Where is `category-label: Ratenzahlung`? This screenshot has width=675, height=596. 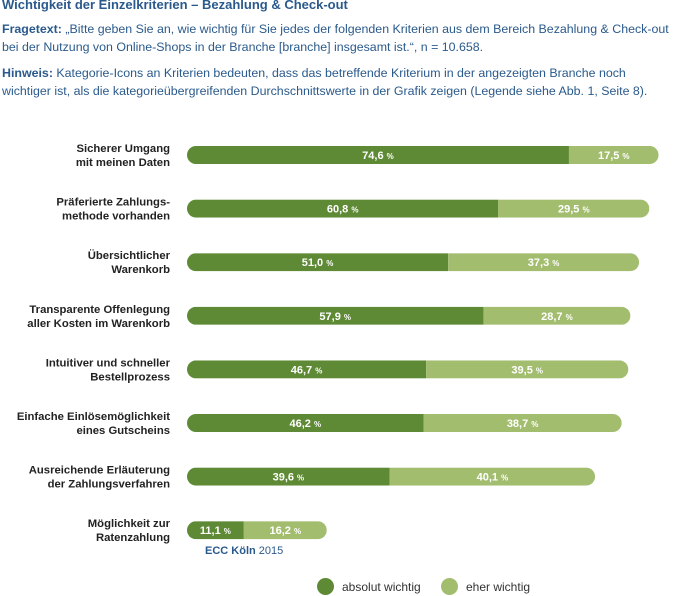 category-label: Ratenzahlung is located at coordinates (133, 538).